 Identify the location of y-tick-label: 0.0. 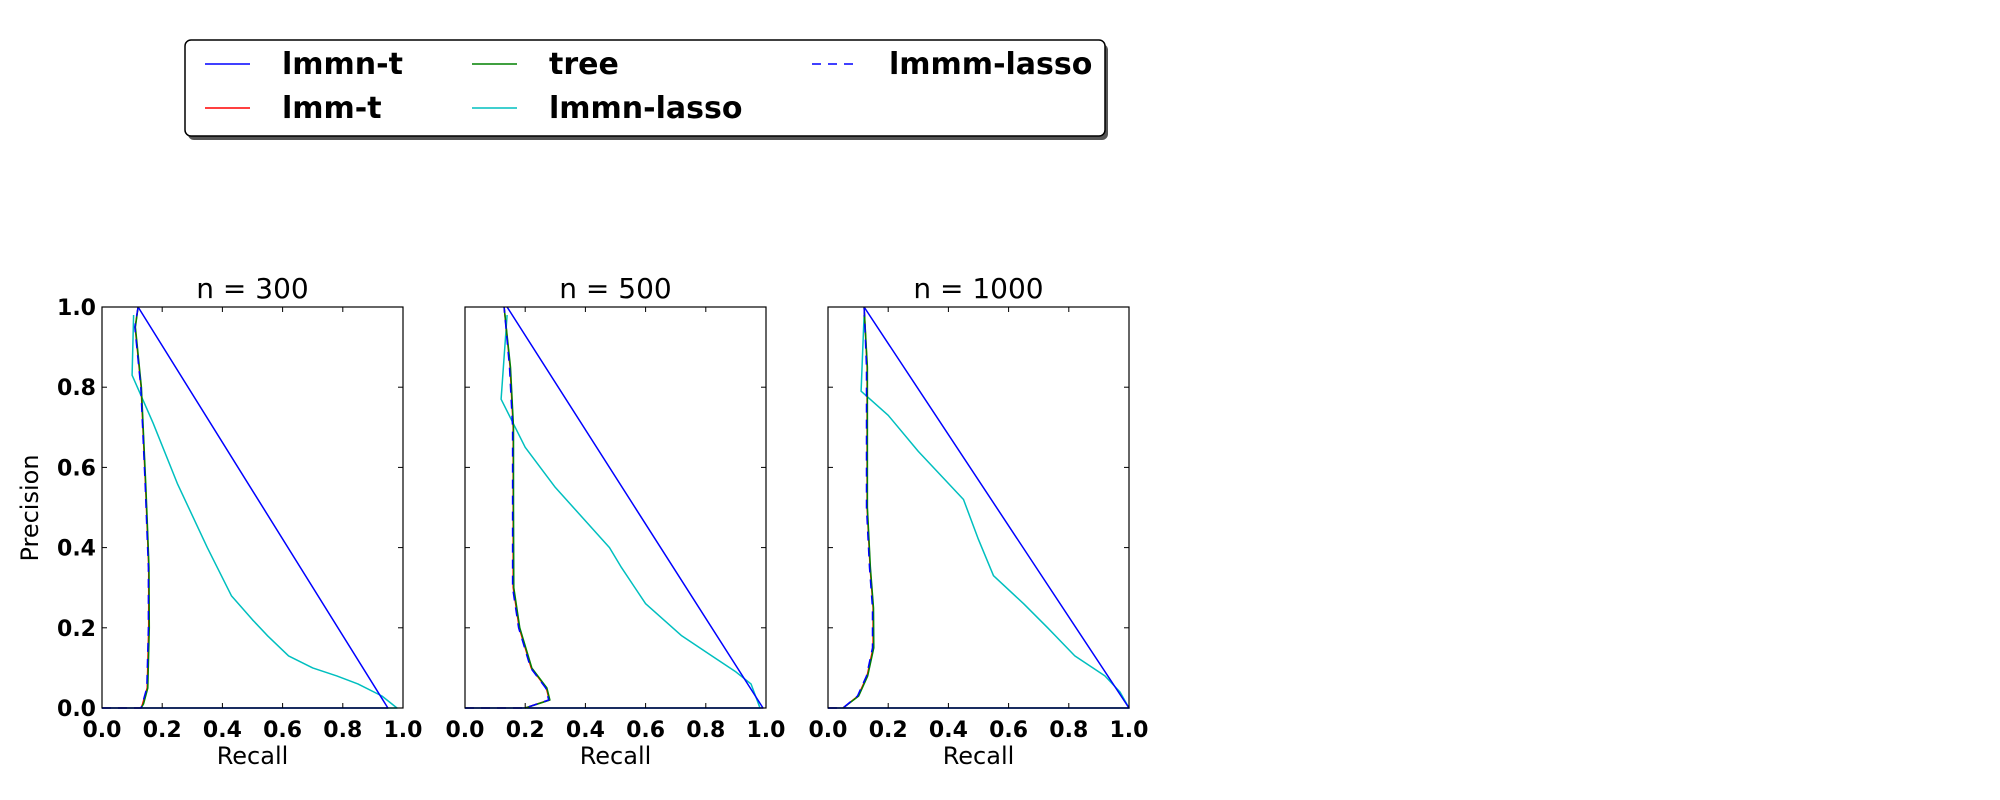
(76, 709).